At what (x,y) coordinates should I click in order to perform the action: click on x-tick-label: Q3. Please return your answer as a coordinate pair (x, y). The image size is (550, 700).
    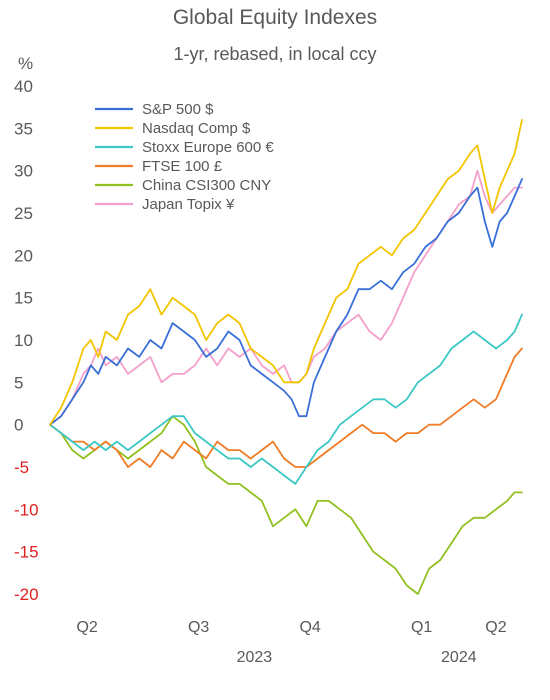
    Looking at the image, I should click on (198, 627).